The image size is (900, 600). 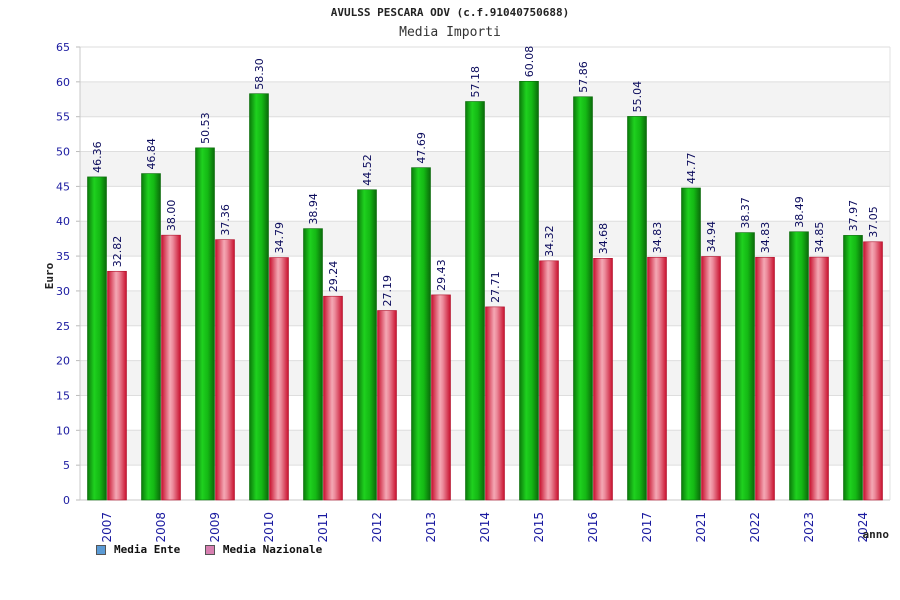 What do you see at coordinates (529, 62) in the screenshot?
I see `data-label-media-ente-2015: 60.08` at bounding box center [529, 62].